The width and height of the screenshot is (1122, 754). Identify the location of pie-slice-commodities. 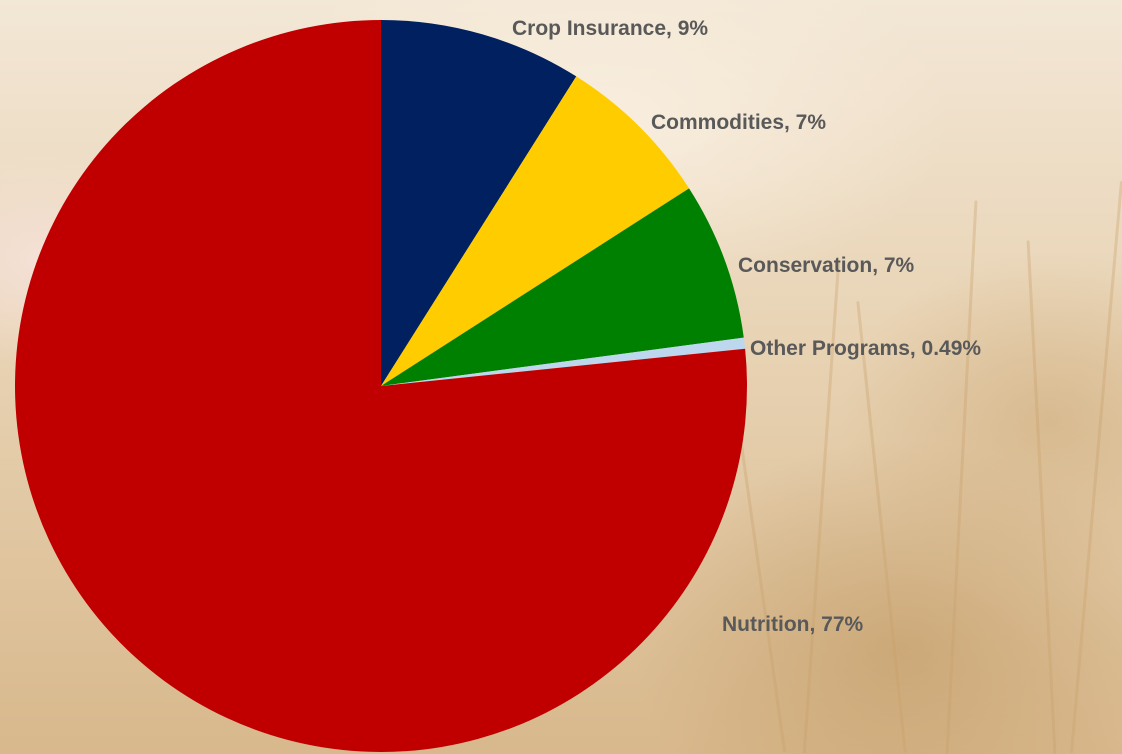
(535, 231).